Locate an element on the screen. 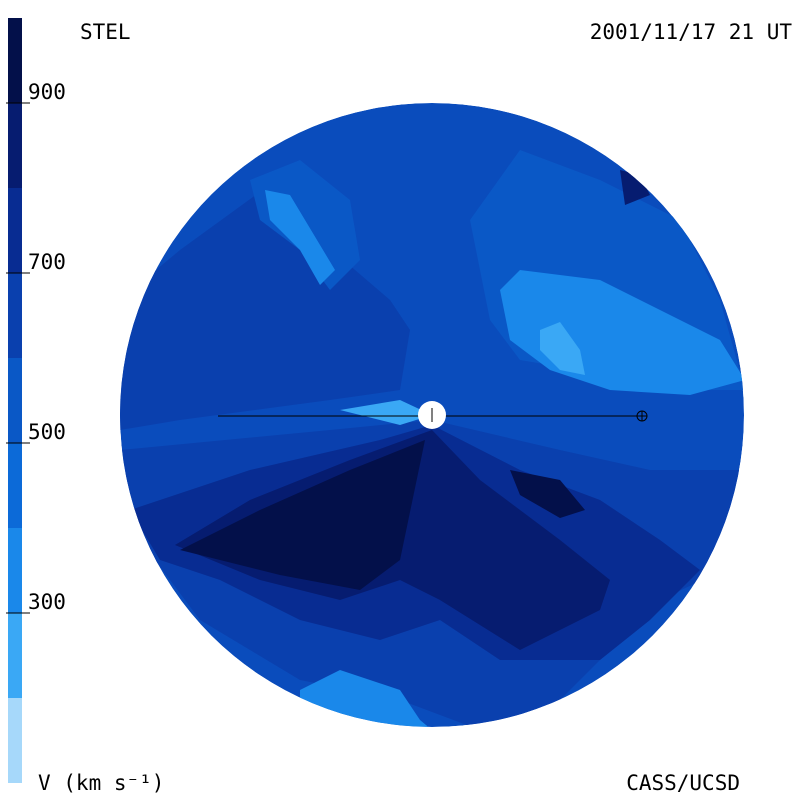 The width and height of the screenshot is (800, 800). date: 2001/11/17 21 UT is located at coordinates (691, 32).